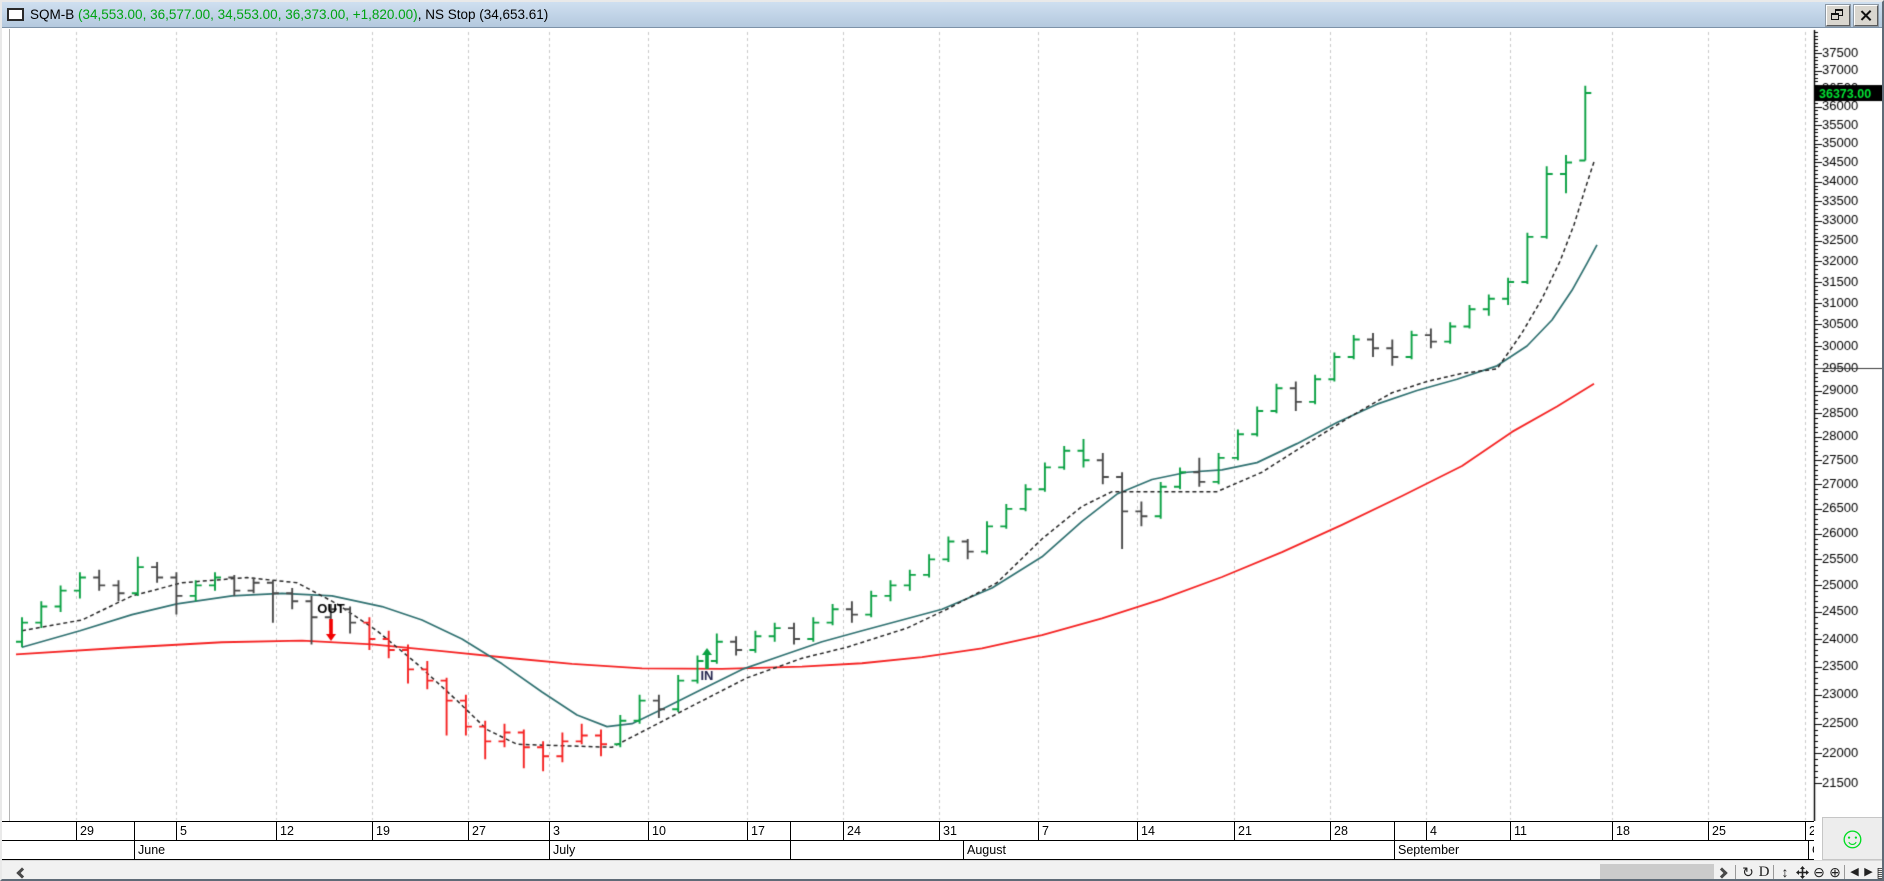 Image resolution: width=1884 pixels, height=881 pixels. Describe the element at coordinates (54, 14) in the screenshot. I see `title-symbol: SQM-B` at that location.